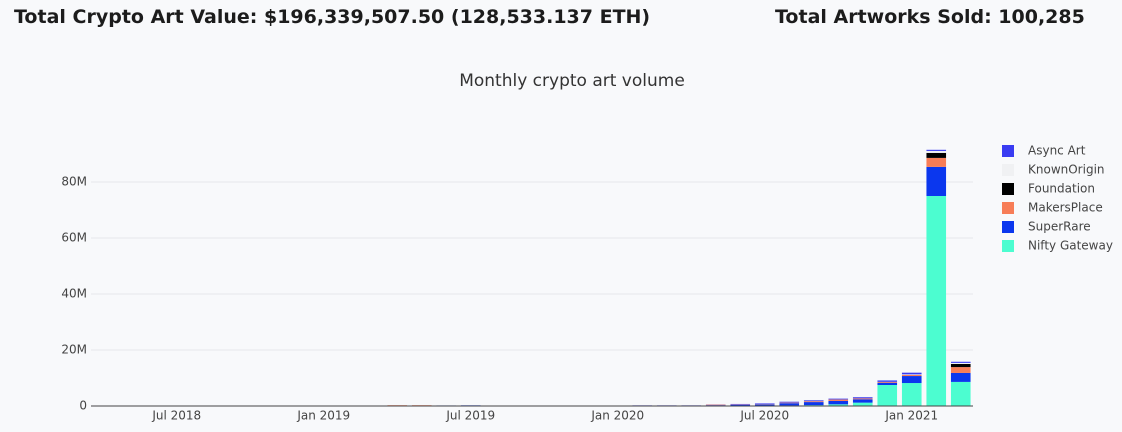 Image resolution: width=1122 pixels, height=432 pixels. I want to click on y-tick-label: 80M, so click(74, 182).